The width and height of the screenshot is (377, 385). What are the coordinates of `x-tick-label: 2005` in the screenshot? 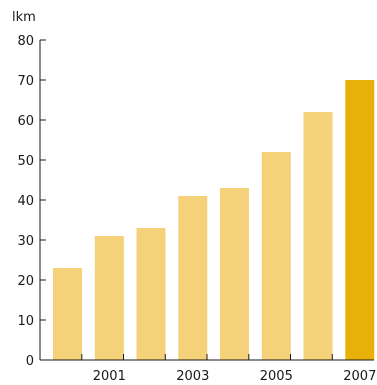 It's located at (276, 376).